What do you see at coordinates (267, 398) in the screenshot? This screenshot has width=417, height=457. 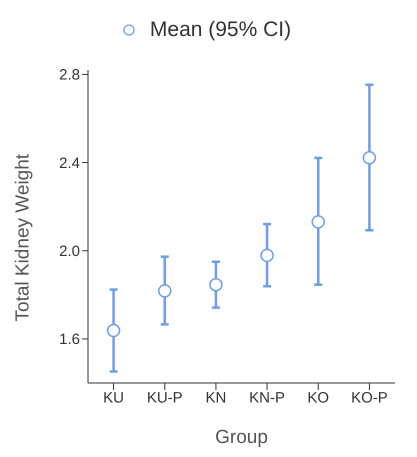 I see `x-tick-label: KN-P` at bounding box center [267, 398].